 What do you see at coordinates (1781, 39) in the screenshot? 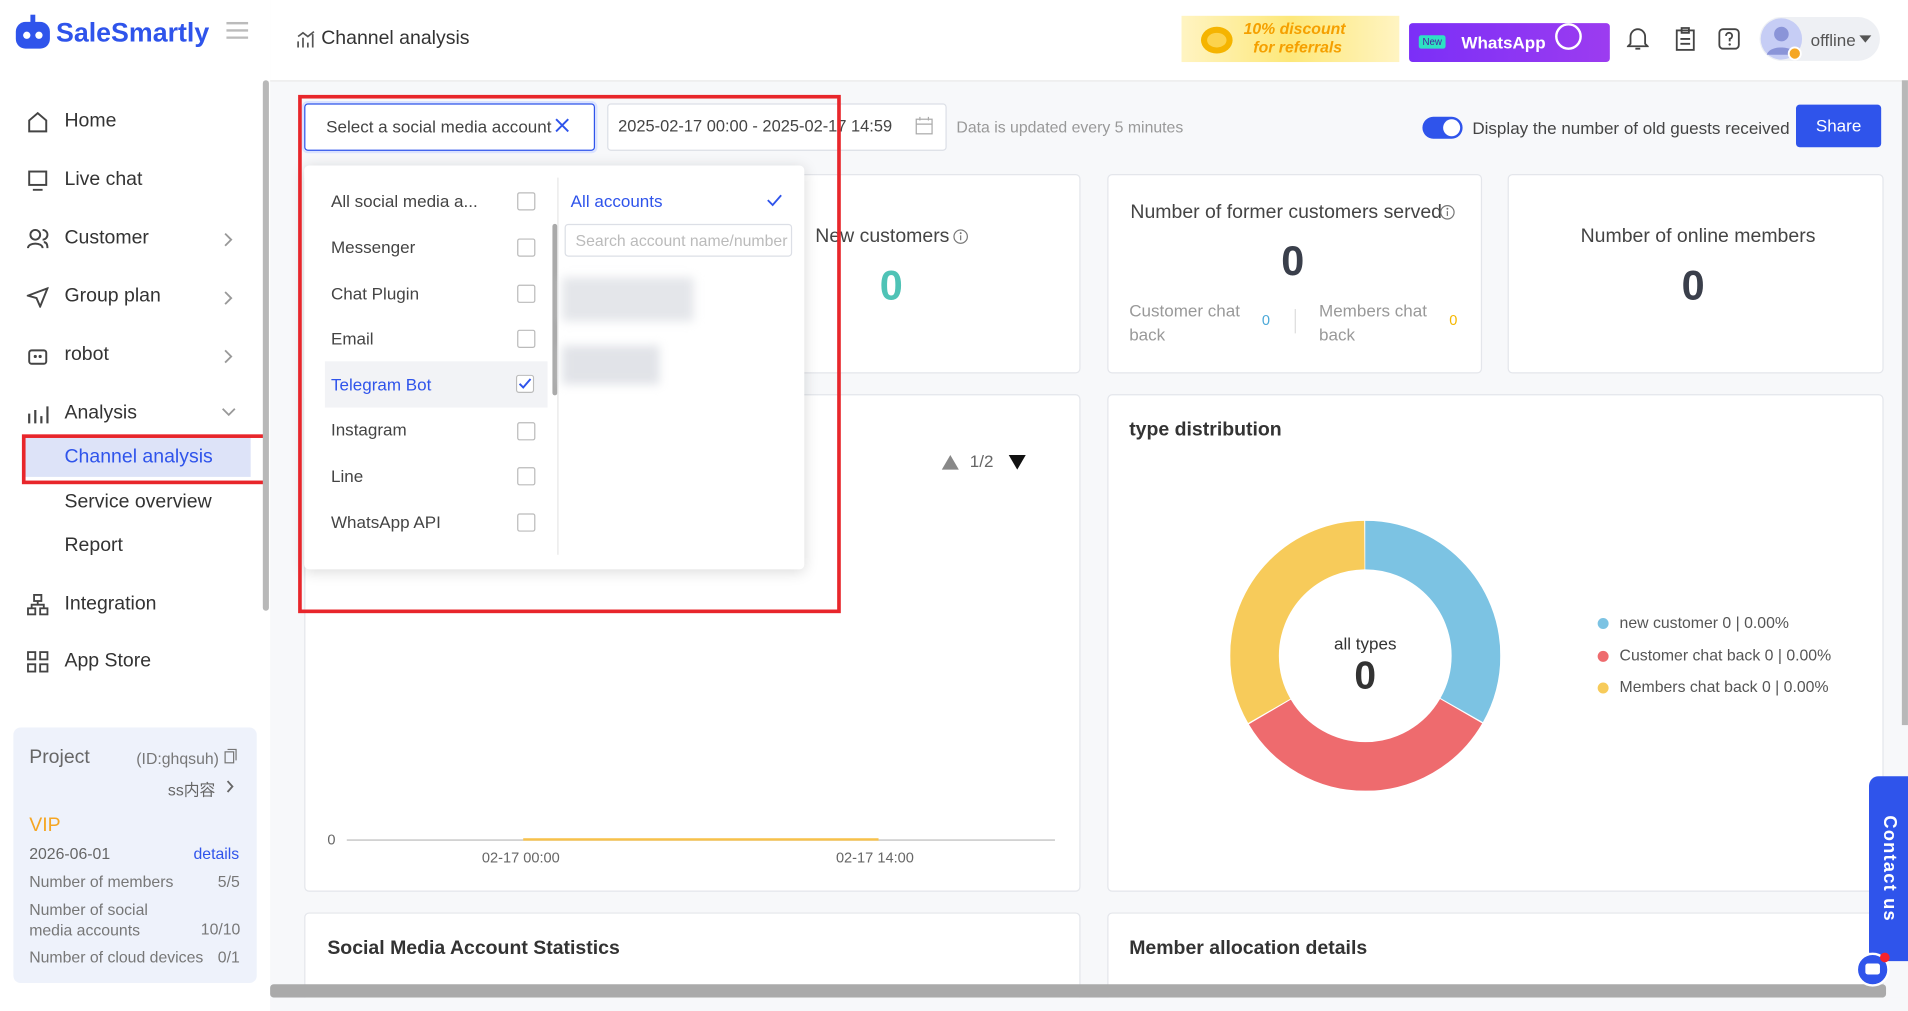
I see `avatar` at bounding box center [1781, 39].